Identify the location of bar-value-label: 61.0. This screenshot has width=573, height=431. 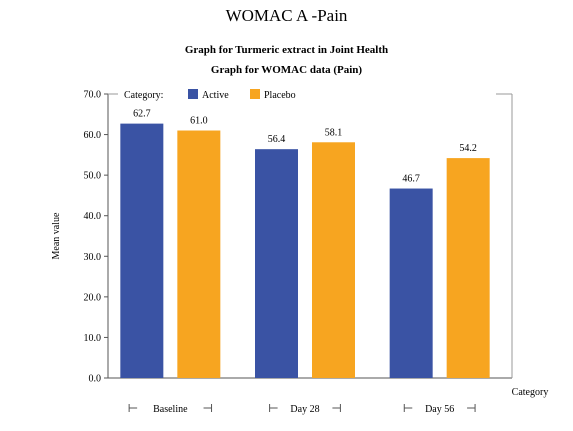
(199, 121).